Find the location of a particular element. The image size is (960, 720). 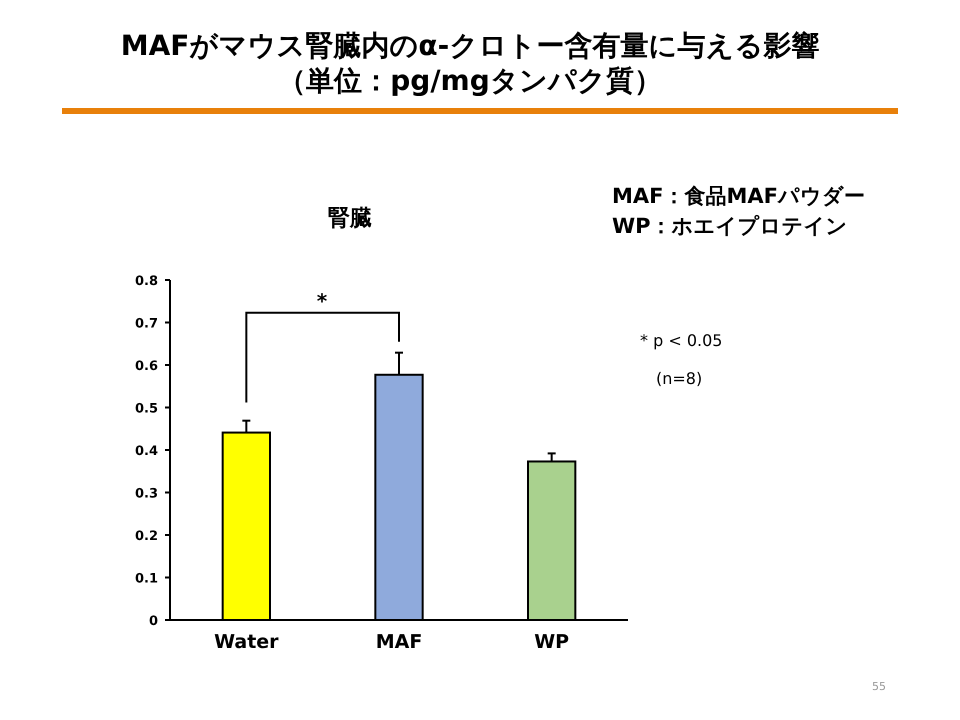

y-tick-label: 0.5 is located at coordinates (146, 409).